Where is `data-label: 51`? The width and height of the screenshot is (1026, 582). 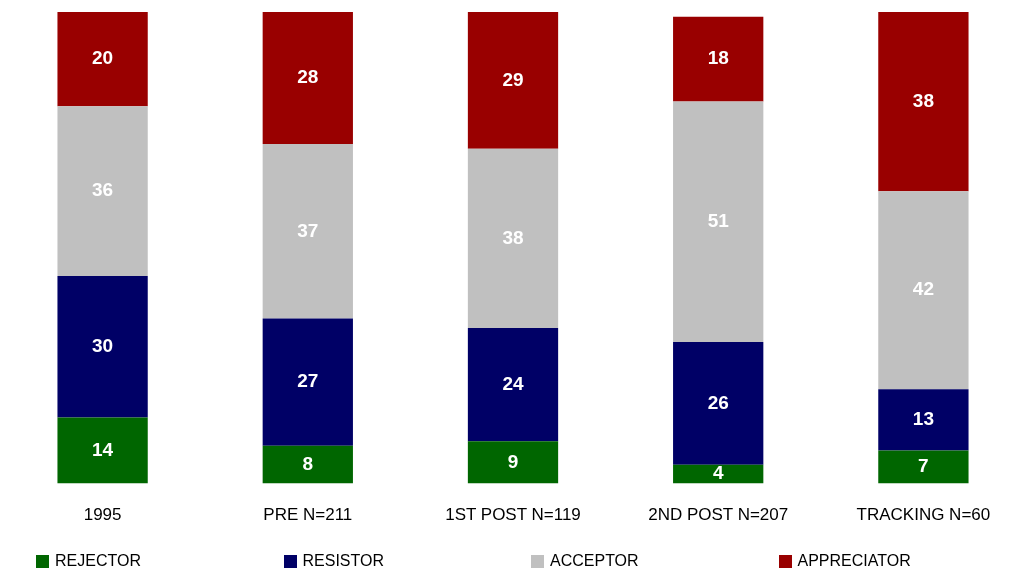
data-label: 51 is located at coordinates (718, 221).